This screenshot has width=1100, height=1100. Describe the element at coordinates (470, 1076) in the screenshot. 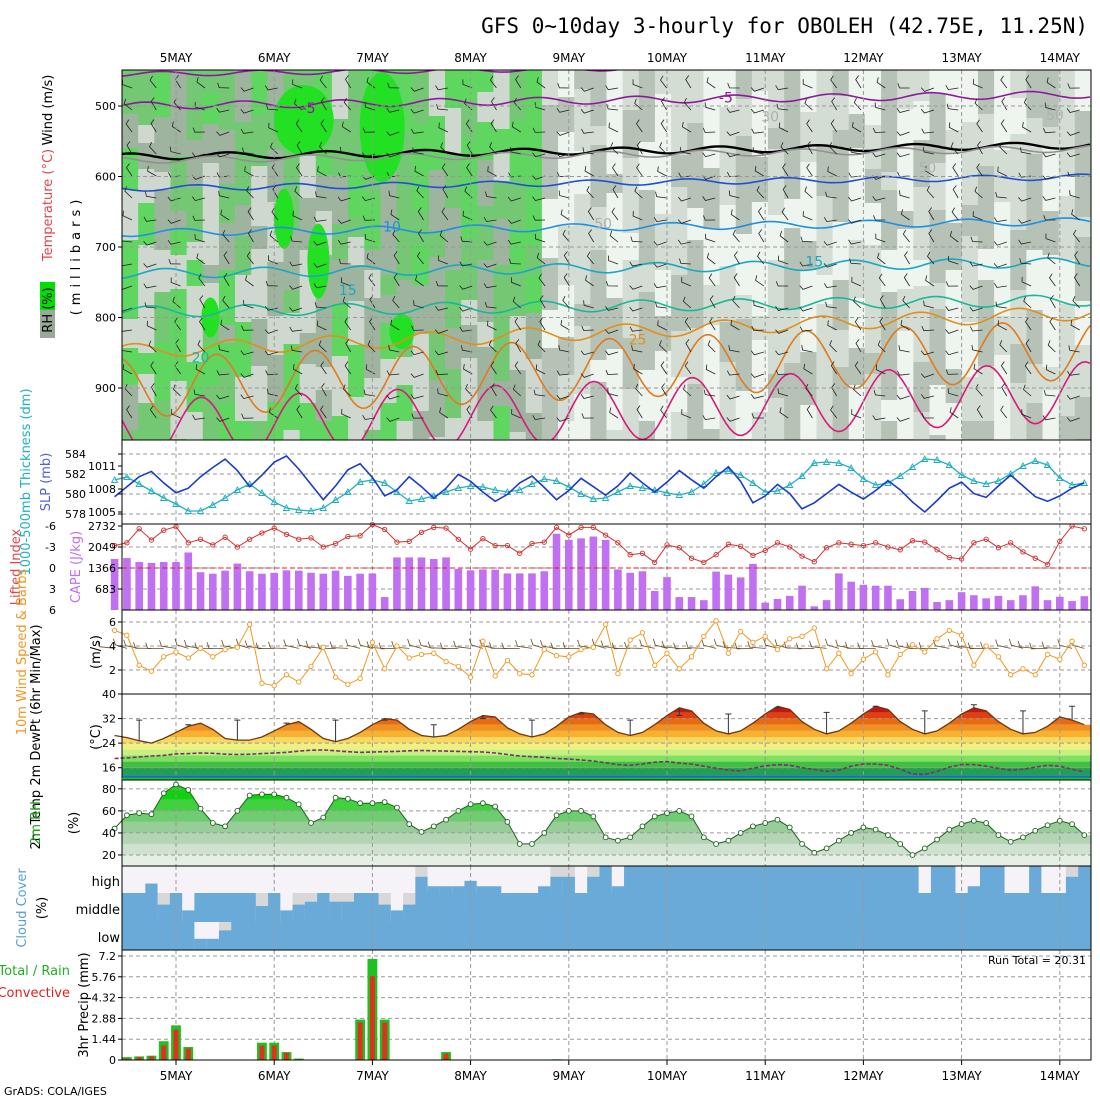

I see `date-label: 8MAY` at that location.